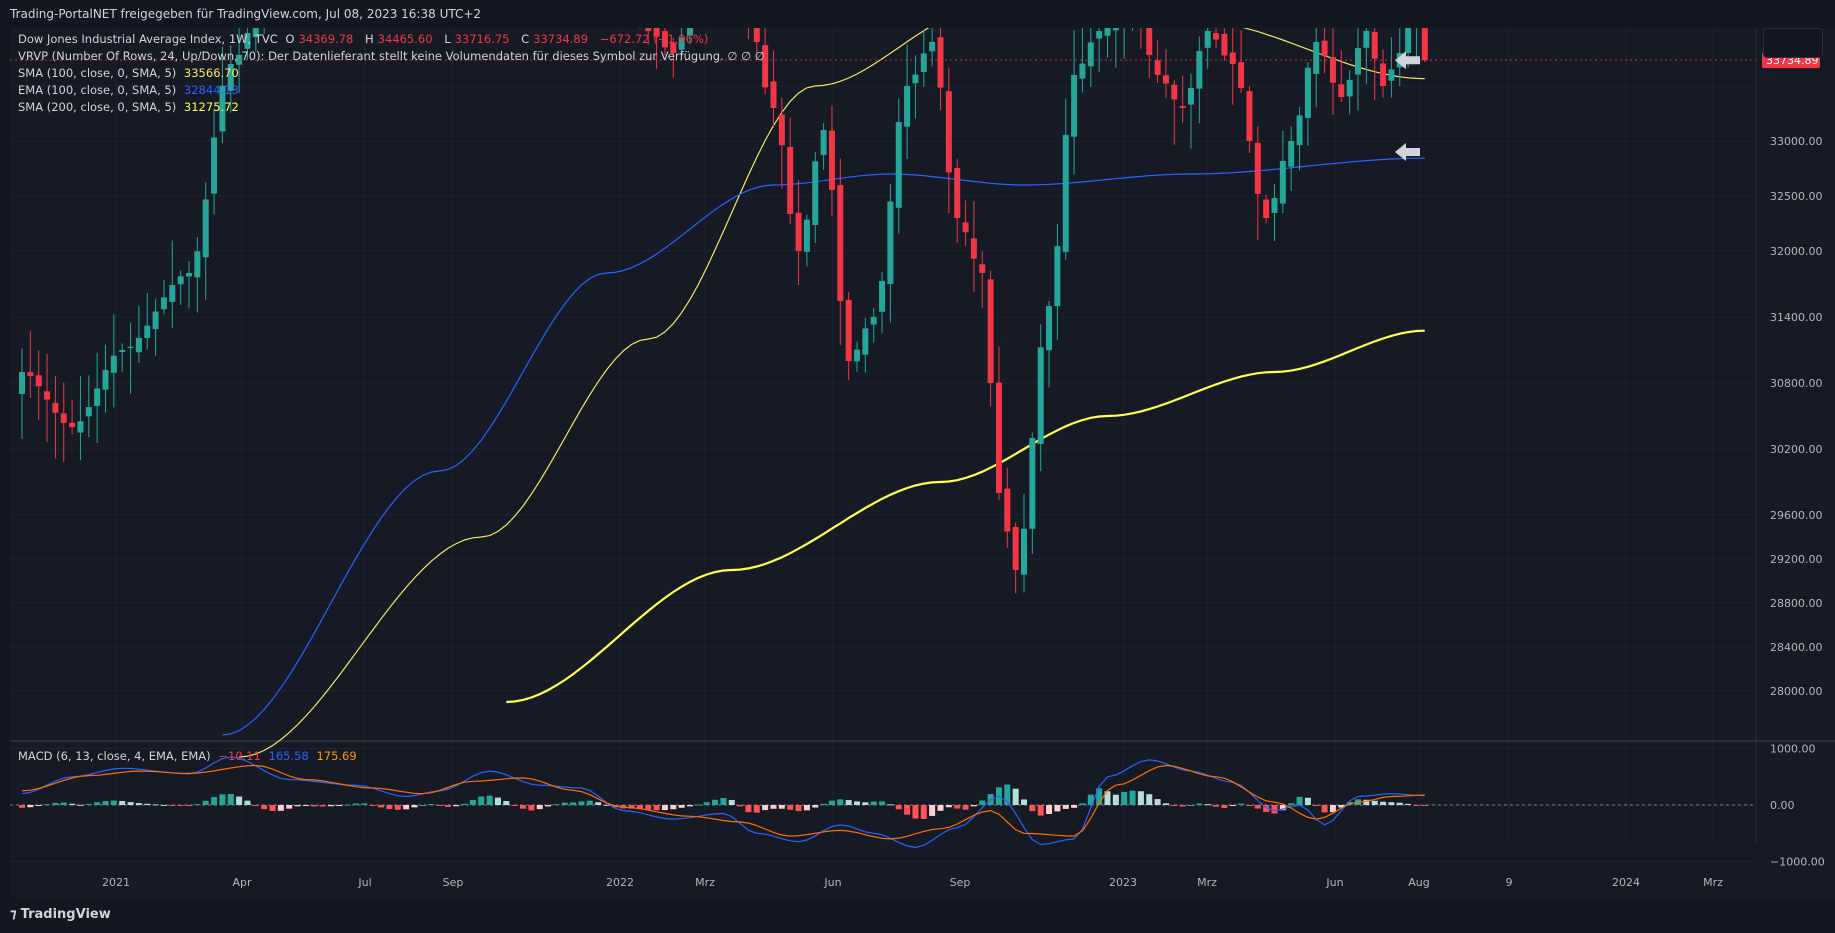  I want to click on macd-signal-line, so click(723, 802).